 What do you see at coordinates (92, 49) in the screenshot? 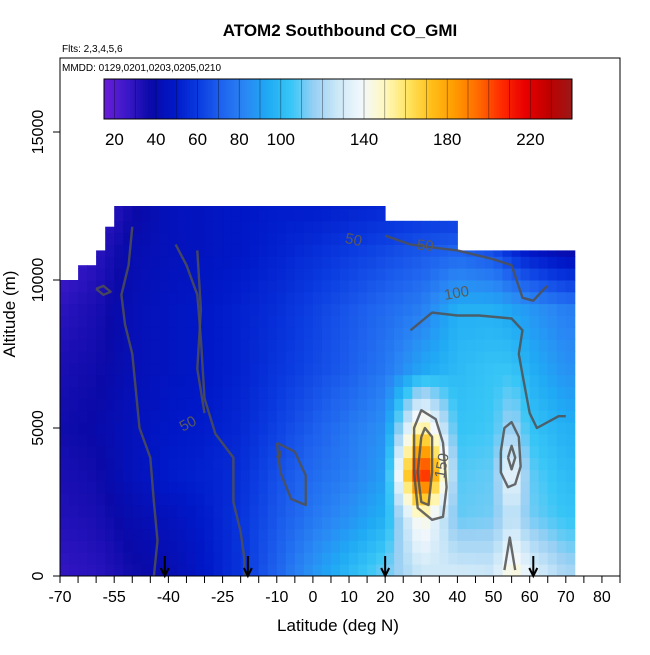
I see `chart-subtitle-flights: Flts: 2,3,4,5,6` at bounding box center [92, 49].